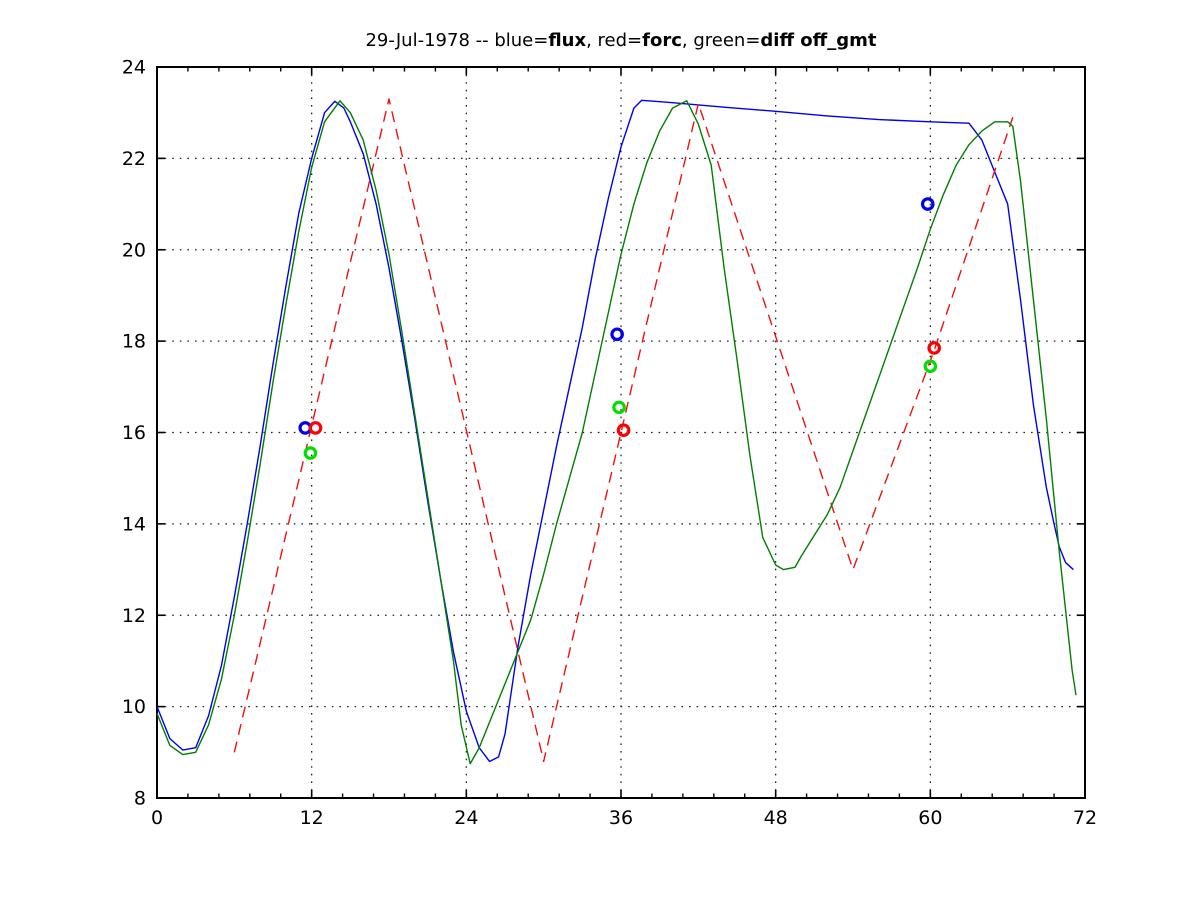 This screenshot has width=1200, height=900. Describe the element at coordinates (614, 40) in the screenshot. I see `chart-title-segment-2: , red=` at that location.